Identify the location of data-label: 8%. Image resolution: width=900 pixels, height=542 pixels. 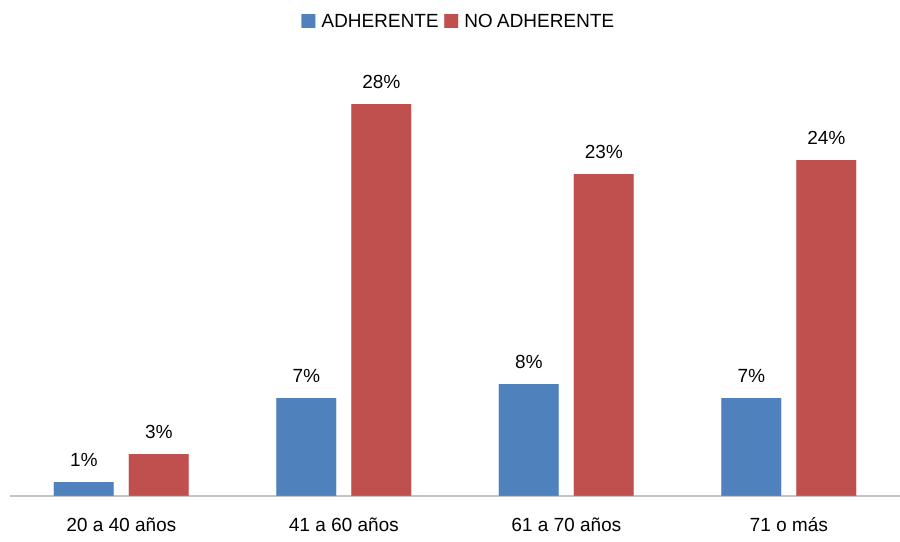
(529, 362).